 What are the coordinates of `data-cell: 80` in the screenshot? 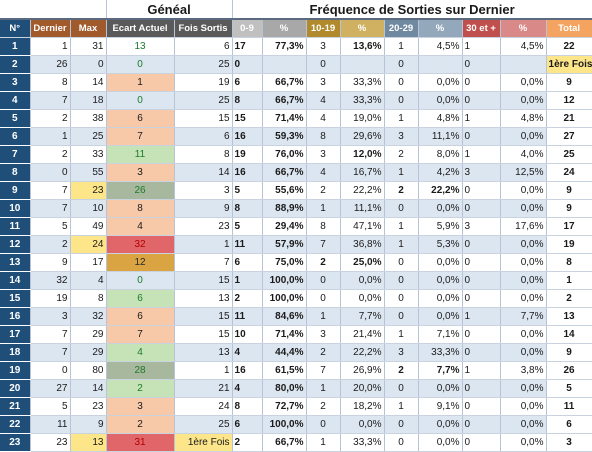 It's located at (88, 370).